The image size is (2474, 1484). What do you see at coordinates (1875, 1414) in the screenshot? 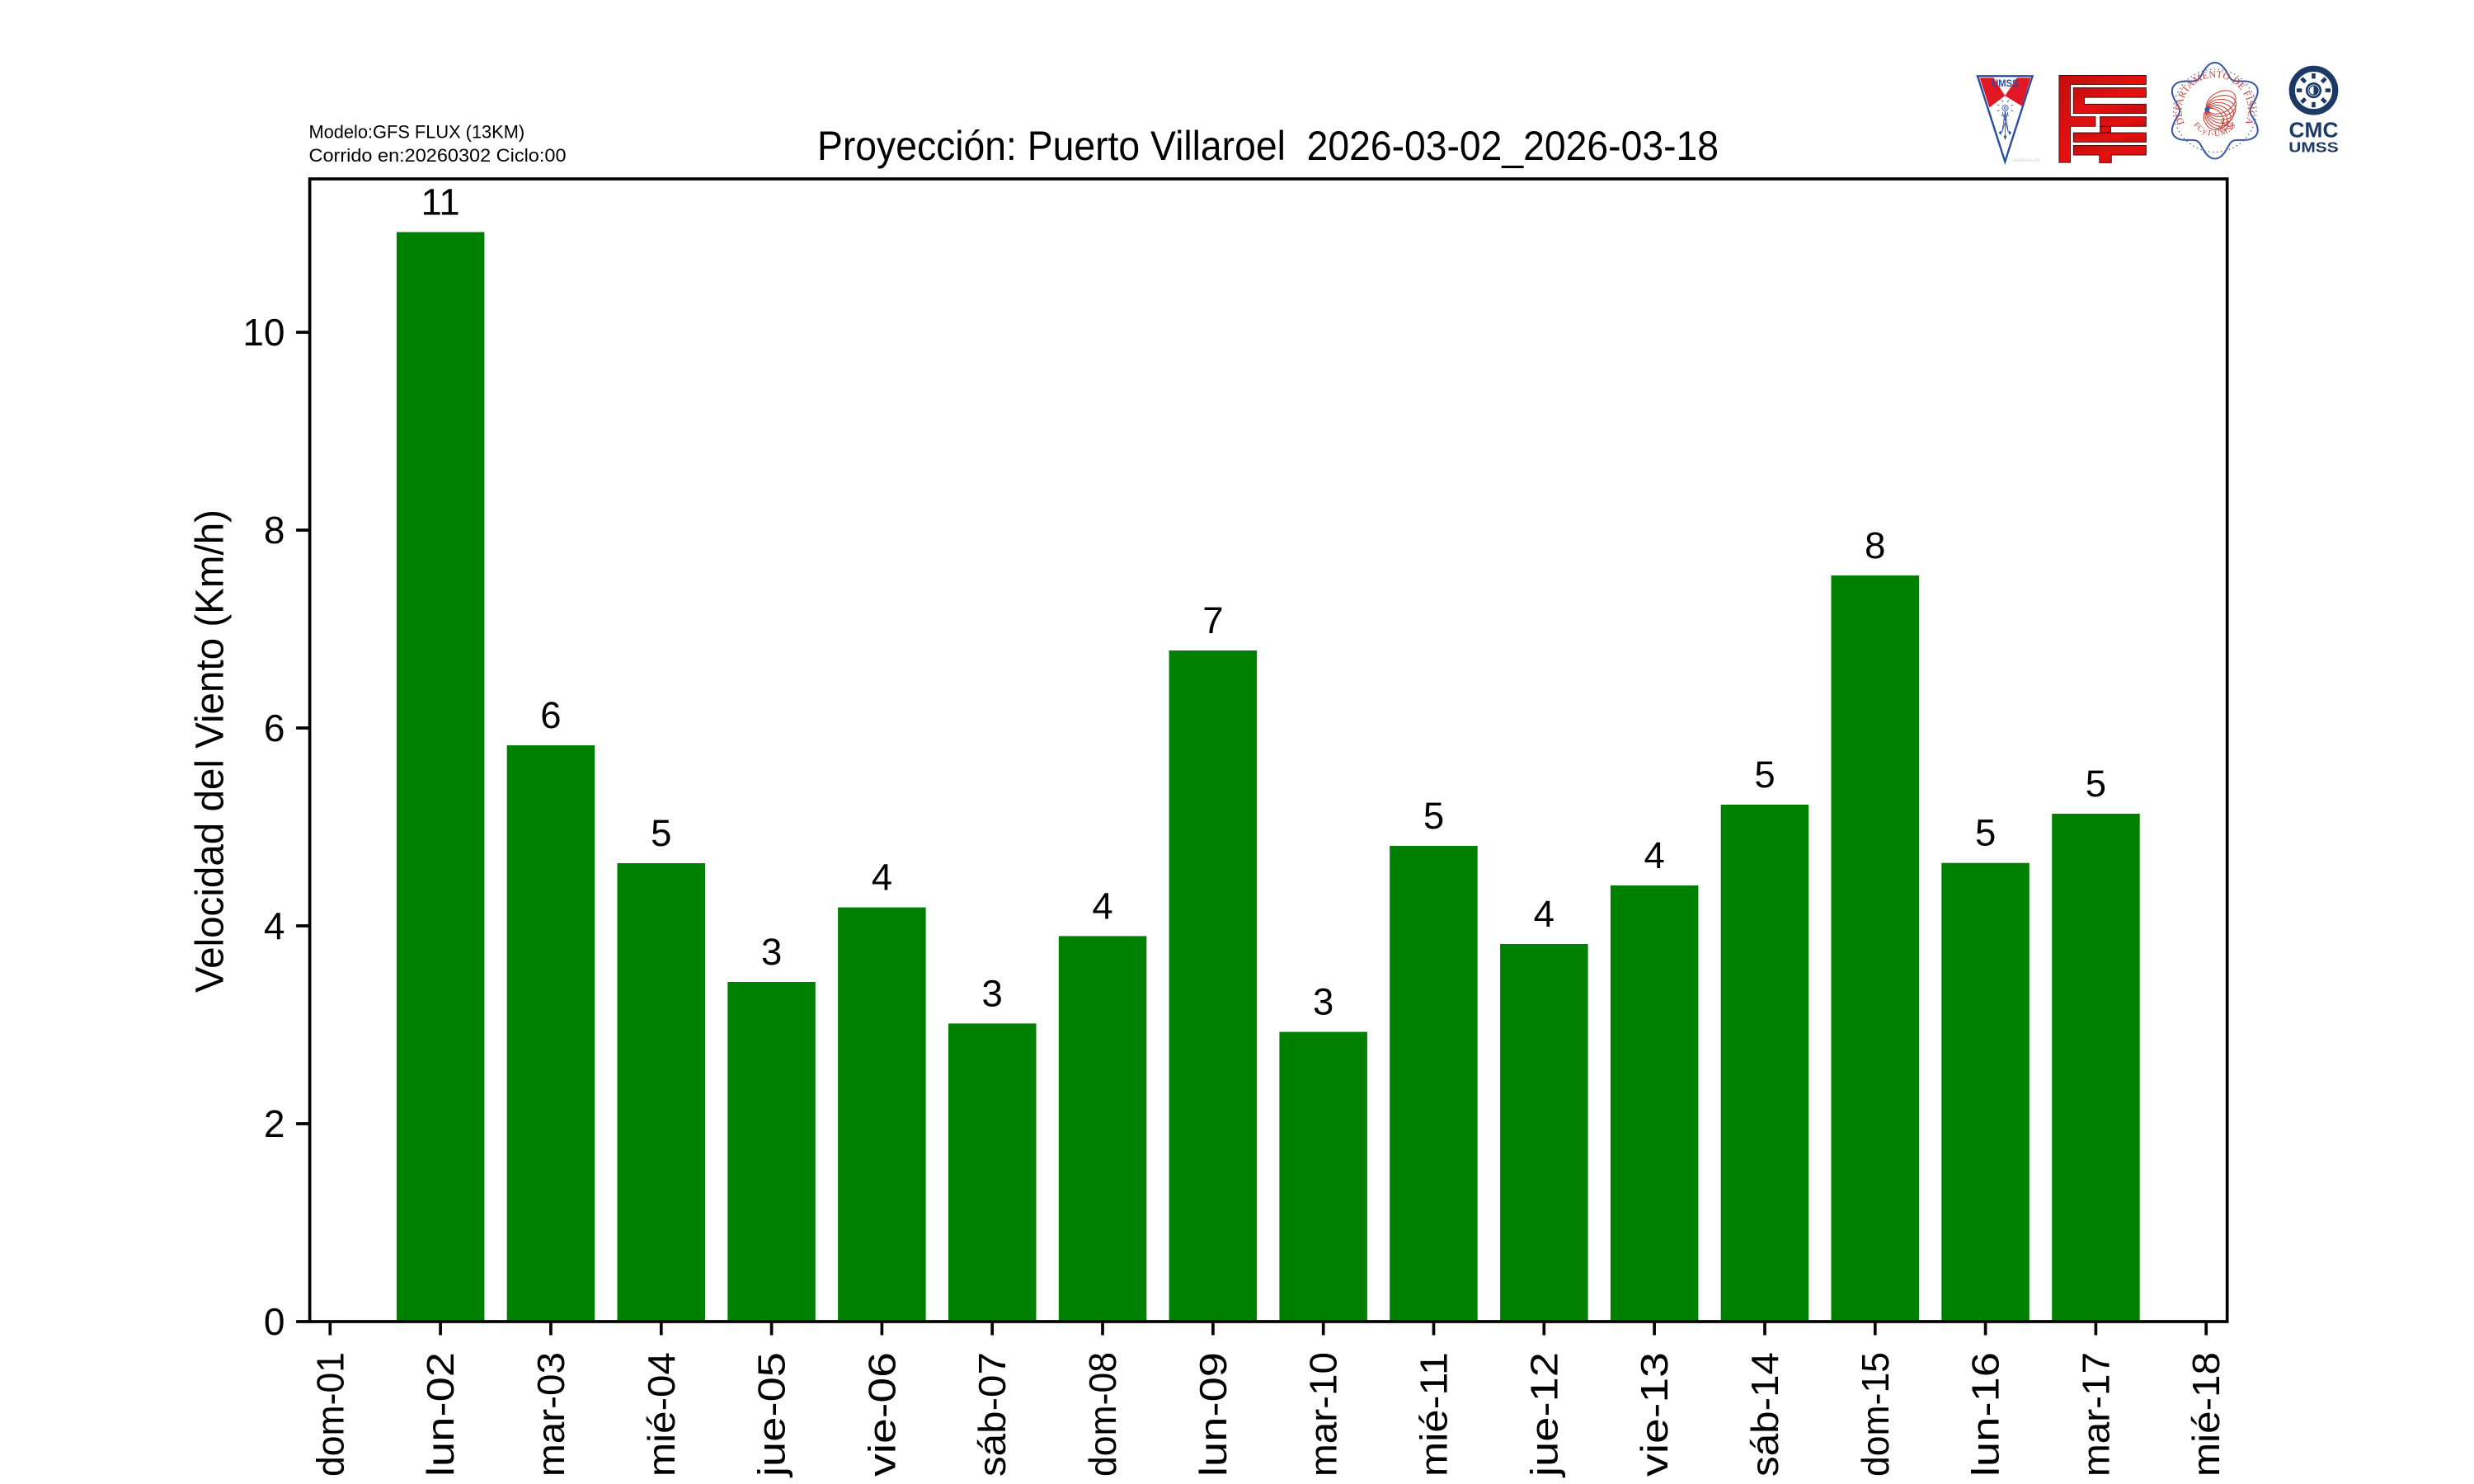
I see `svg-text: dom-15` at bounding box center [1875, 1414].